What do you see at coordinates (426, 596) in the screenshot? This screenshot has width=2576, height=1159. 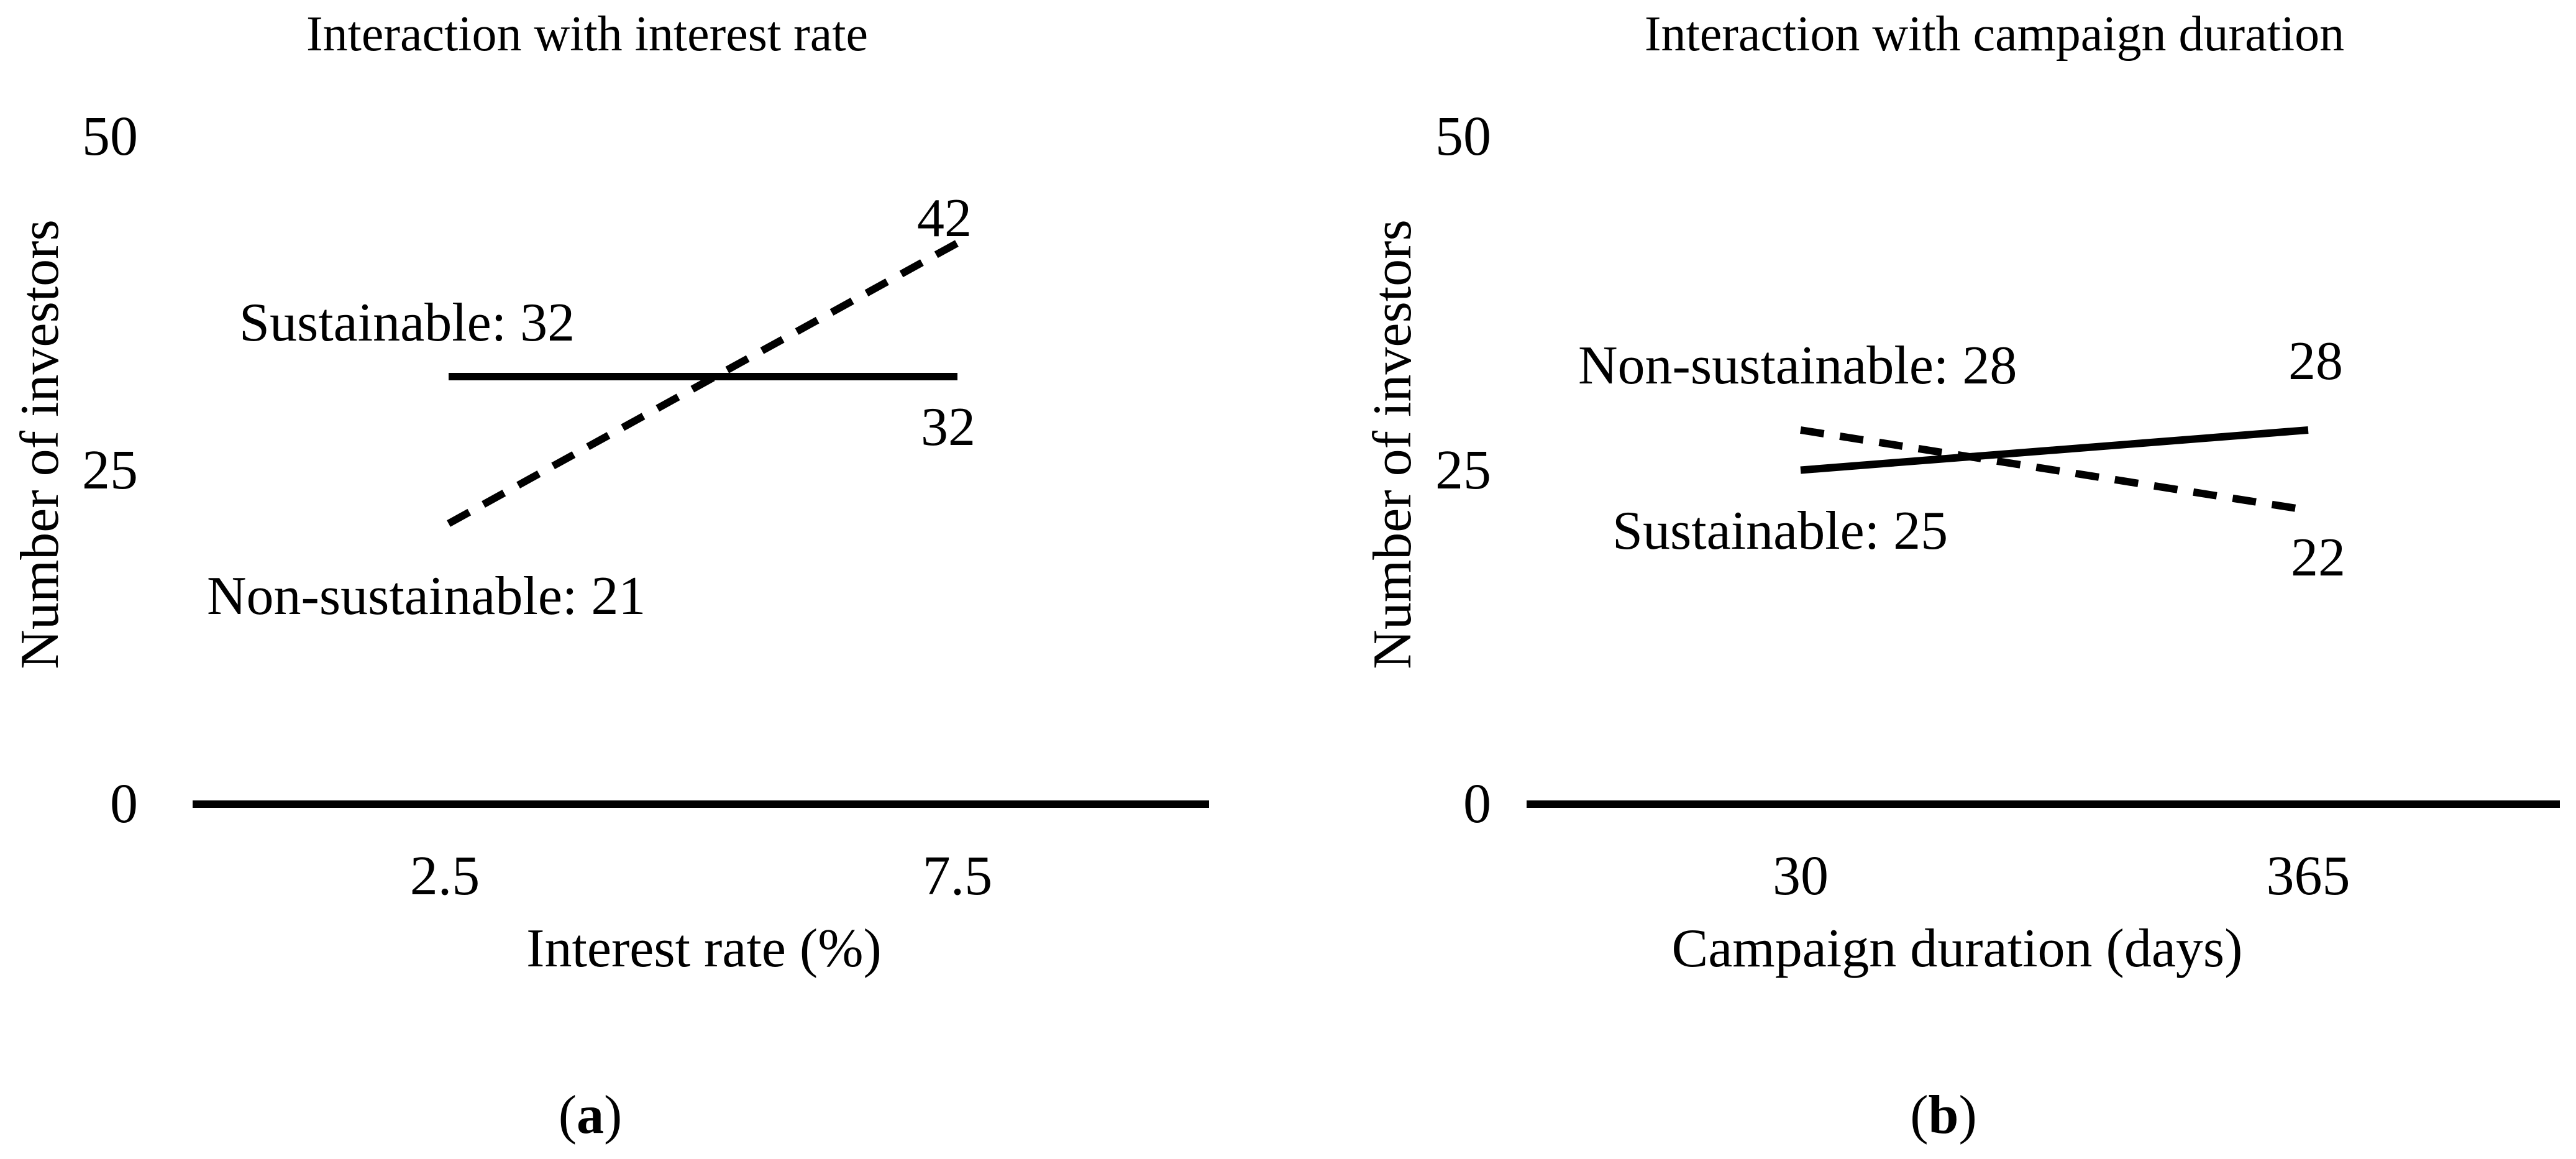 I see `panel-a-annotation-non-sustainable-start: Non-sustainable: 21` at bounding box center [426, 596].